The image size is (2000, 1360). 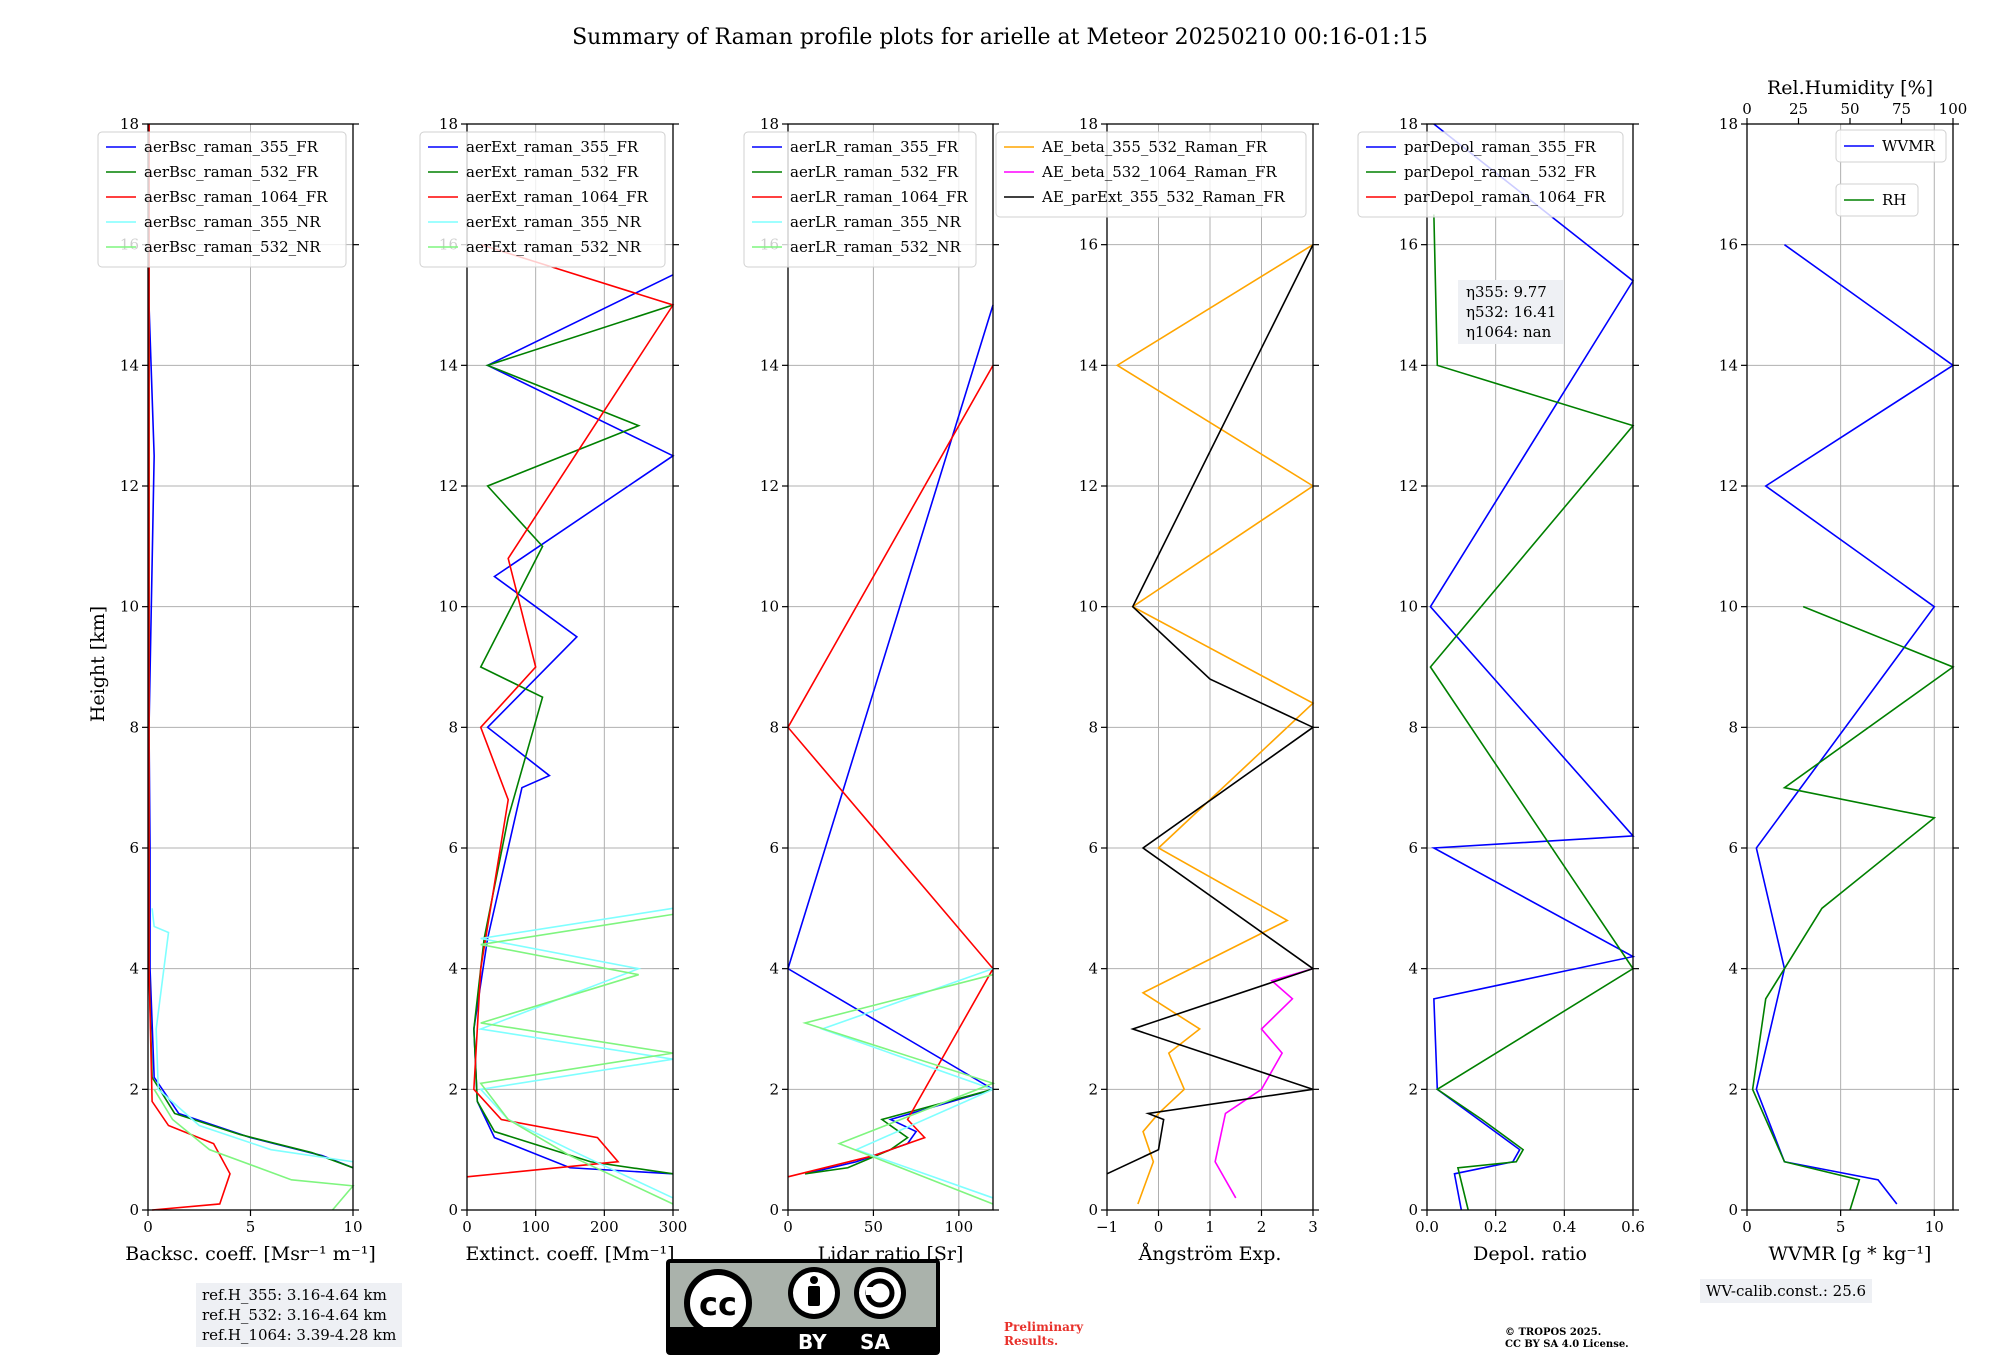 What do you see at coordinates (1567, 1344) in the screenshot?
I see `copyright-line-2: CC BY SA 4.0 License.` at bounding box center [1567, 1344].